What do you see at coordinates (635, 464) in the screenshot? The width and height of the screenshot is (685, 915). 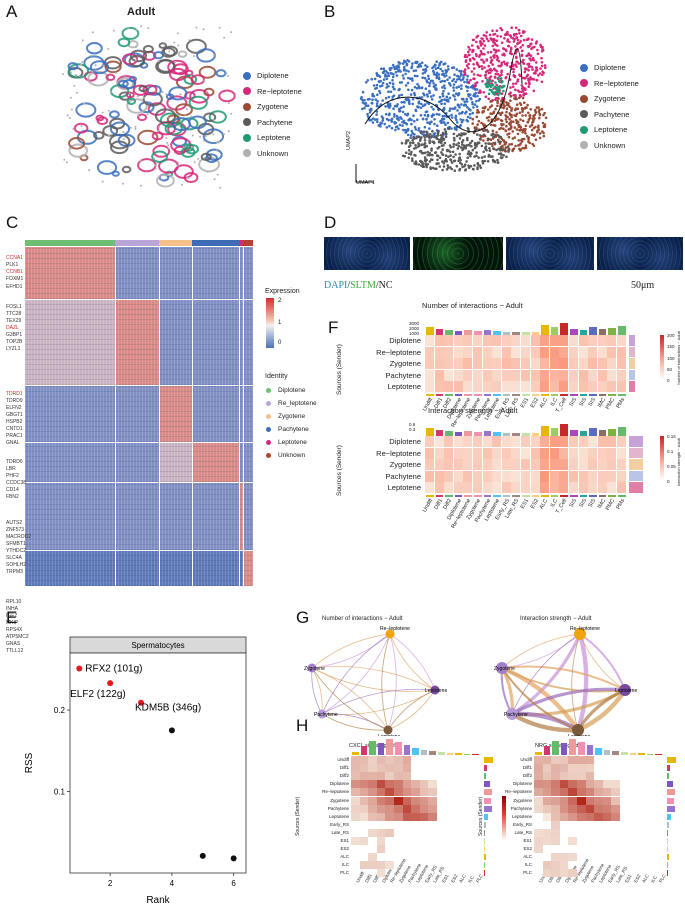 I see `f-row-bar` at bounding box center [635, 464].